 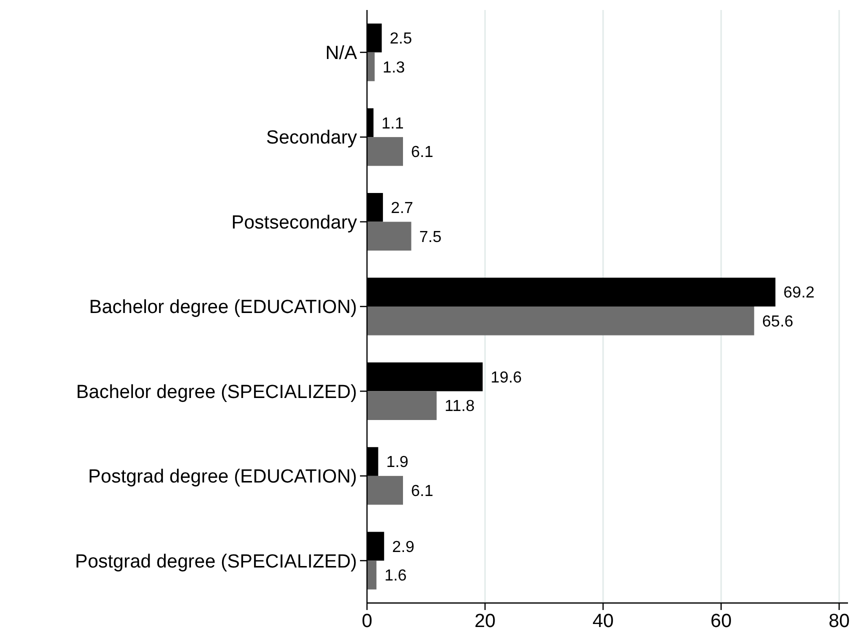 I want to click on x-tick-label: 40, so click(x=603, y=621).